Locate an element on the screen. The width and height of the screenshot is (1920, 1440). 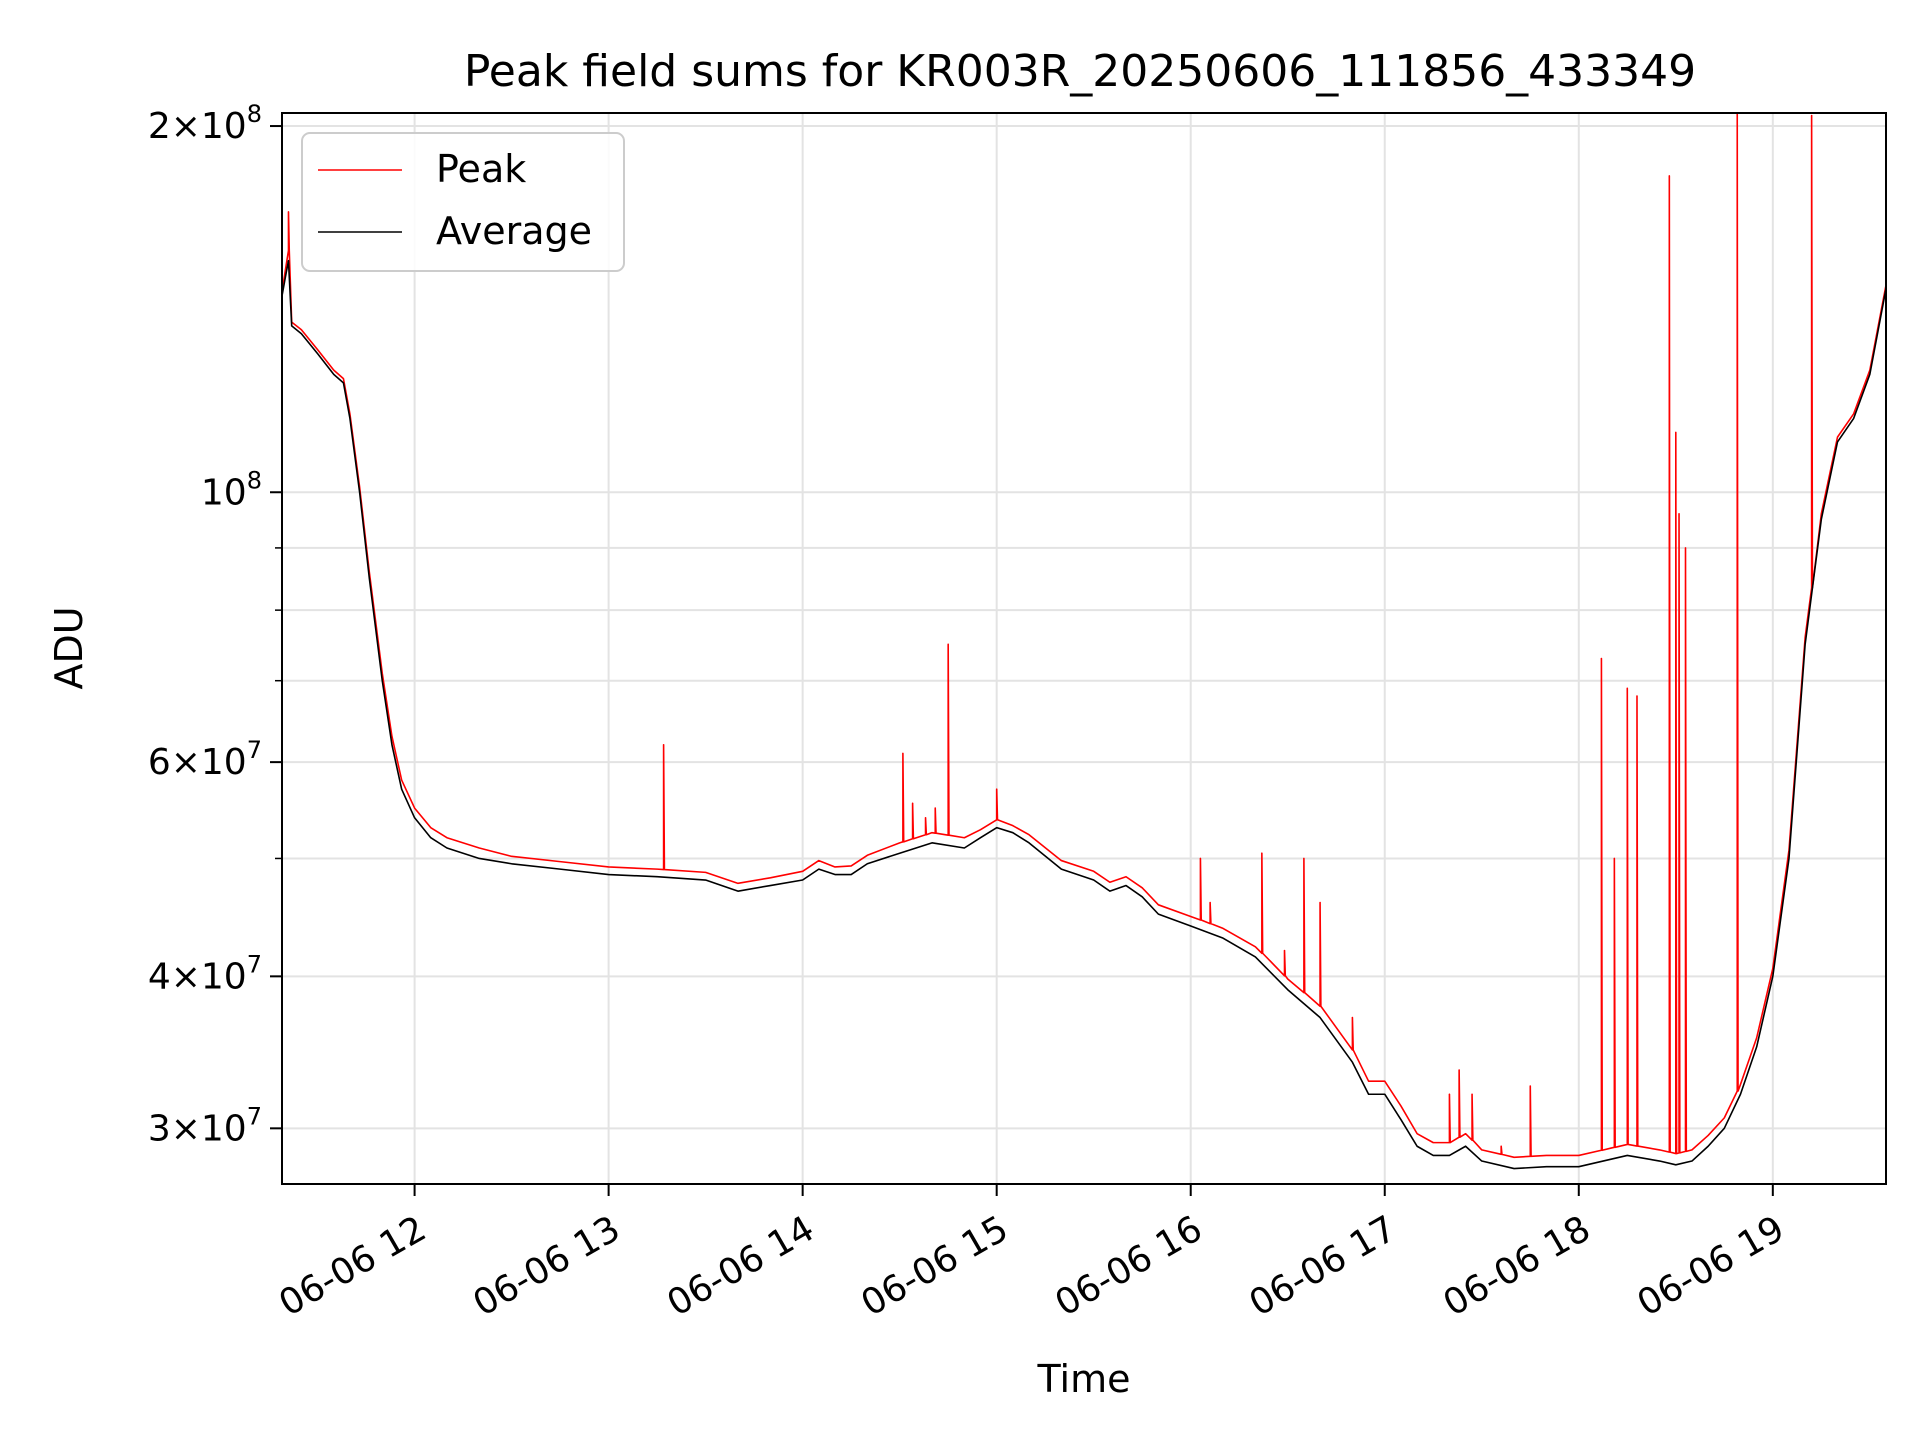
y-tick-label: 108 is located at coordinates (231, 489).